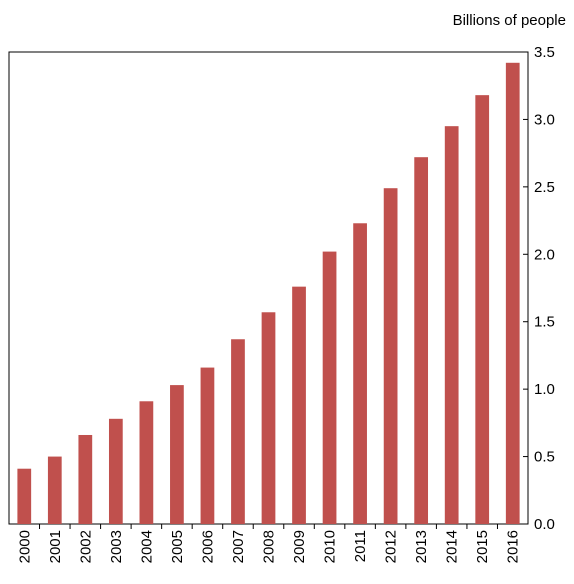 The height and width of the screenshot is (584, 574). Describe the element at coordinates (115, 471) in the screenshot. I see `bar-2003` at that location.